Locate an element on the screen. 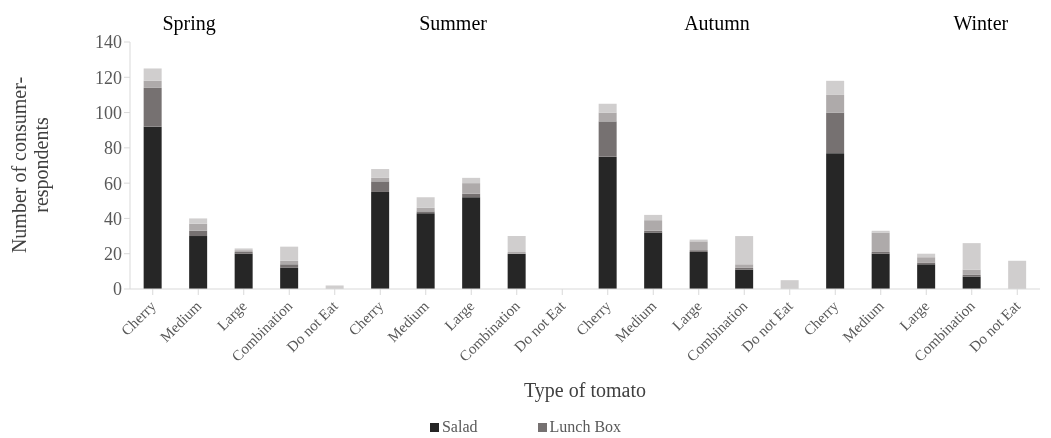 This screenshot has height=438, width=1051. y-tick-label: 140 is located at coordinates (108, 42).